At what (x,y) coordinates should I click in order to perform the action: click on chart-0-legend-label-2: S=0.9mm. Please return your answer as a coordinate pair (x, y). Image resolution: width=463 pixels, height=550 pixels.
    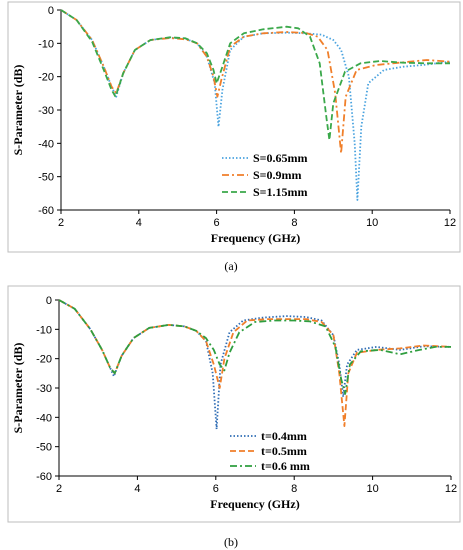
    Looking at the image, I should click on (277, 175).